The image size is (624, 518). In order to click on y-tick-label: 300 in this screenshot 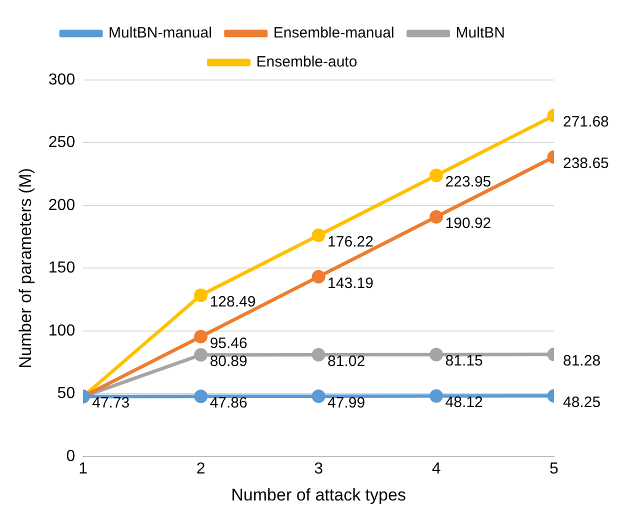, I will do `click(62, 79)`.